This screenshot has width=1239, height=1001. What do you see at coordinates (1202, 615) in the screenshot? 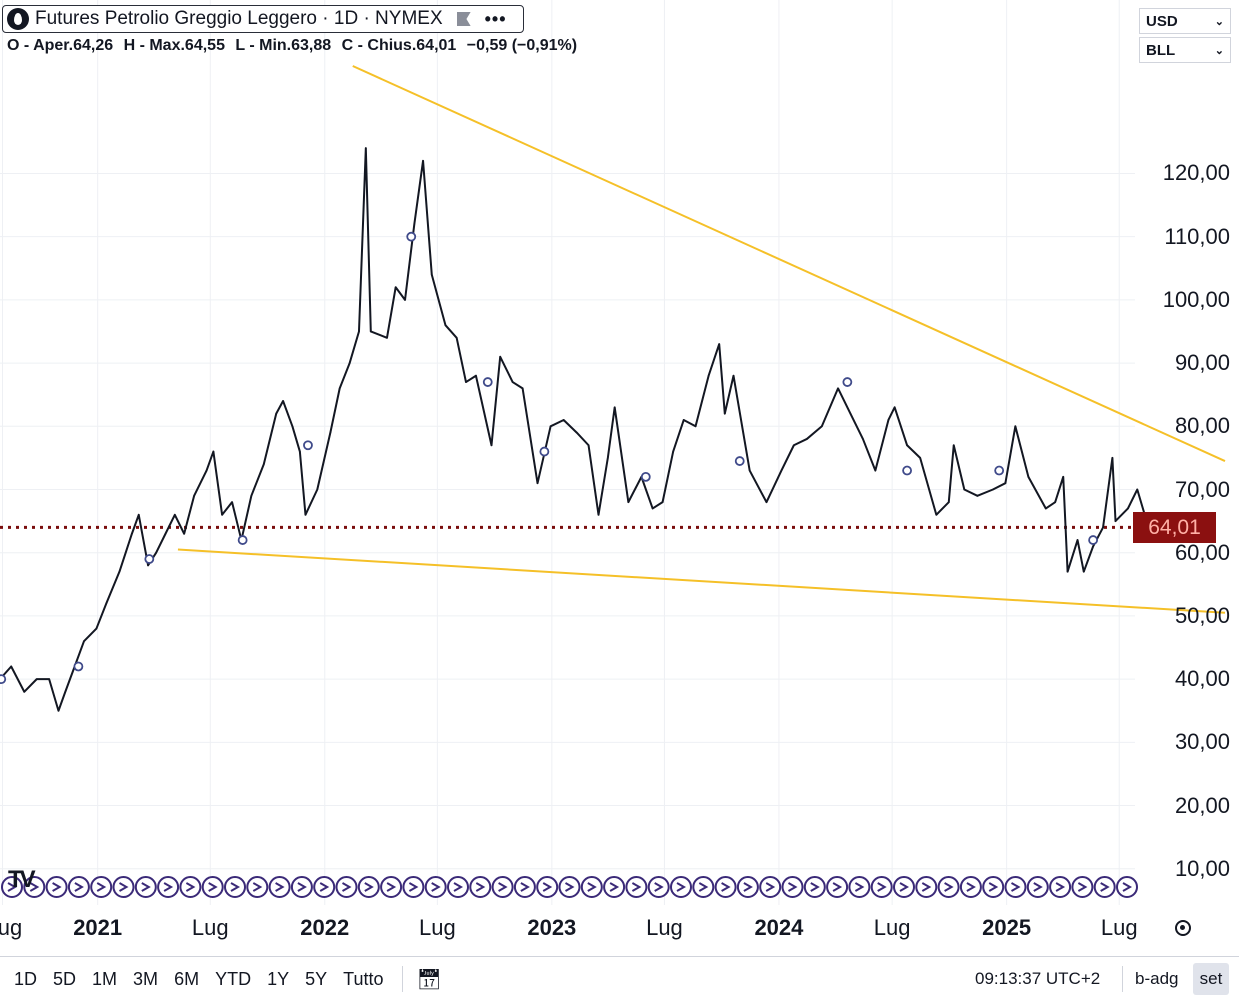
I see `y-tick-label: 50,00` at bounding box center [1202, 615].